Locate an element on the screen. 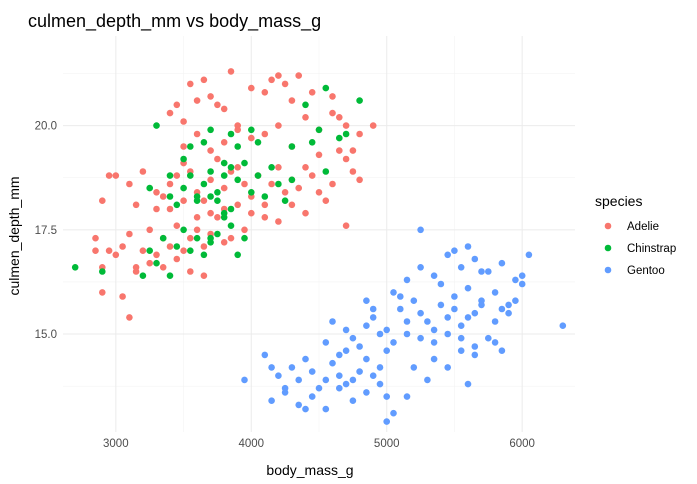  y-tick-label: 17.5 is located at coordinates (46, 231).